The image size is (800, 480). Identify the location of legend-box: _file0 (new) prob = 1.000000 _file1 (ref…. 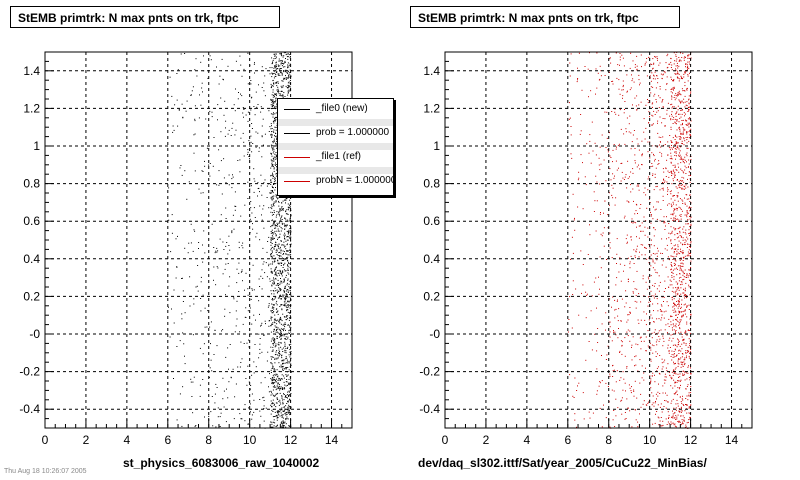
(335, 147).